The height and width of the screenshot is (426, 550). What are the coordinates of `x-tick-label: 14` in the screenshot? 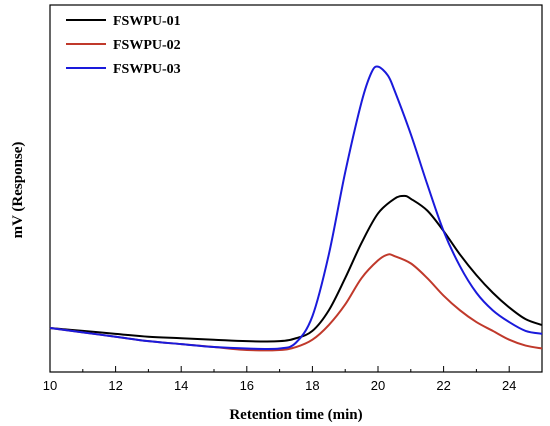 It's located at (181, 385).